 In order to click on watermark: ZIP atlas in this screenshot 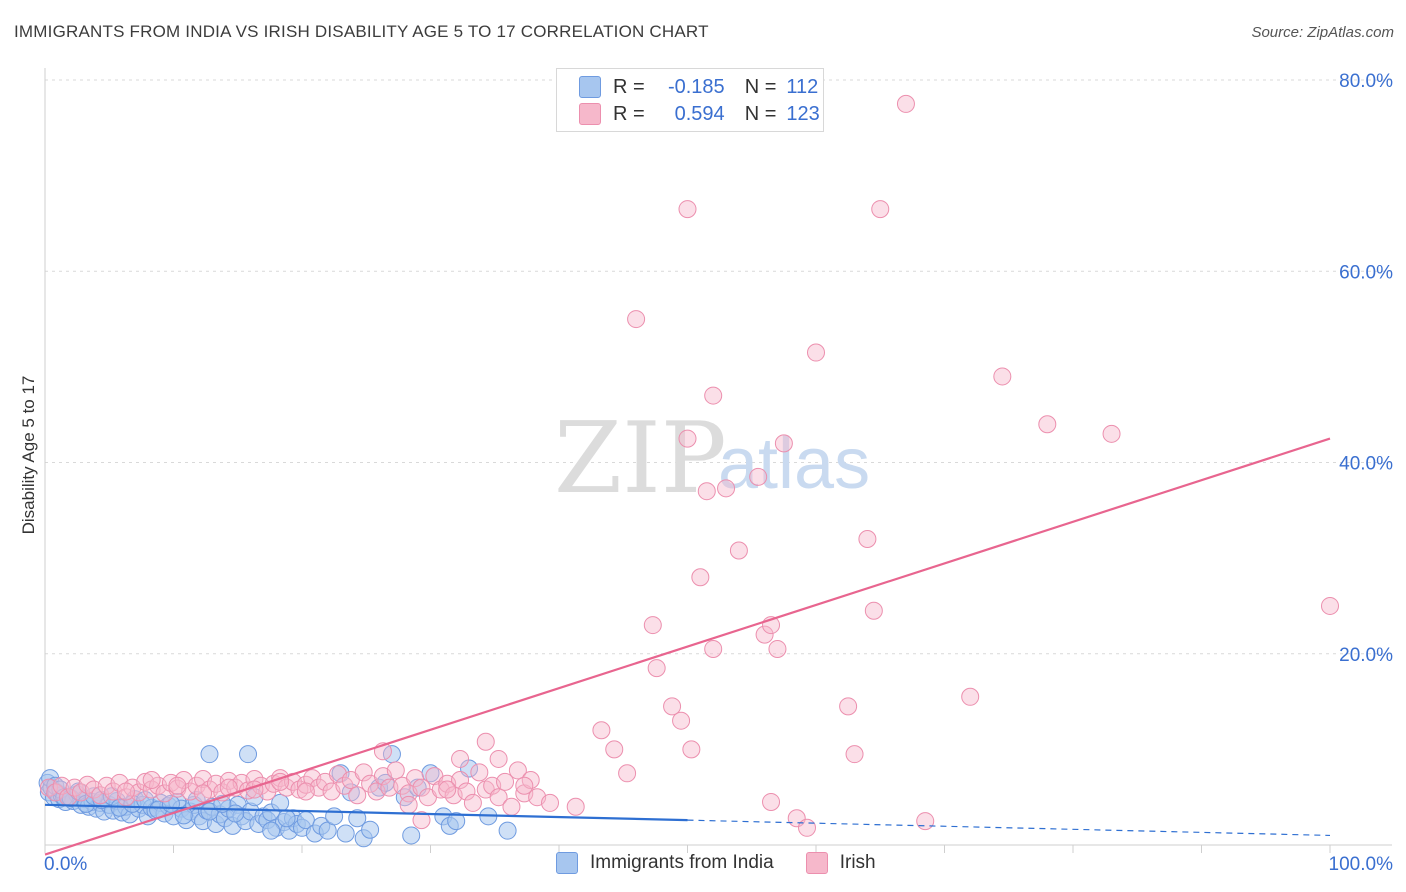, I will do `click(712, 459)`.